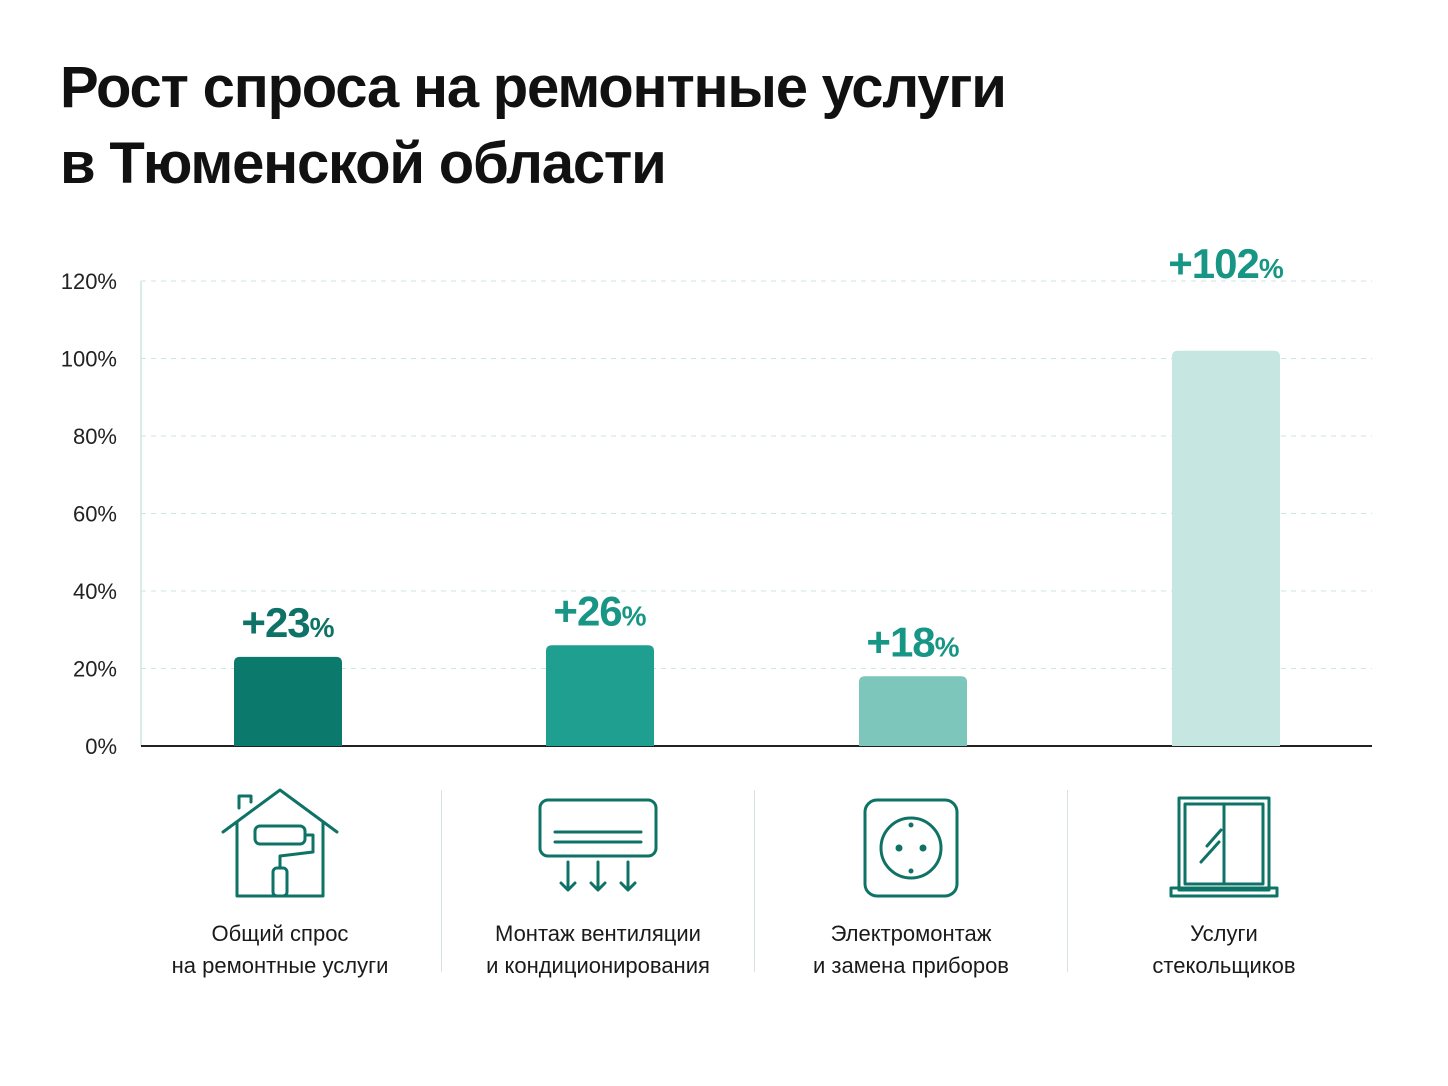 This screenshot has width=1448, height=1086. Describe the element at coordinates (287, 622) in the screenshot. I see `data-label: +23%` at that location.